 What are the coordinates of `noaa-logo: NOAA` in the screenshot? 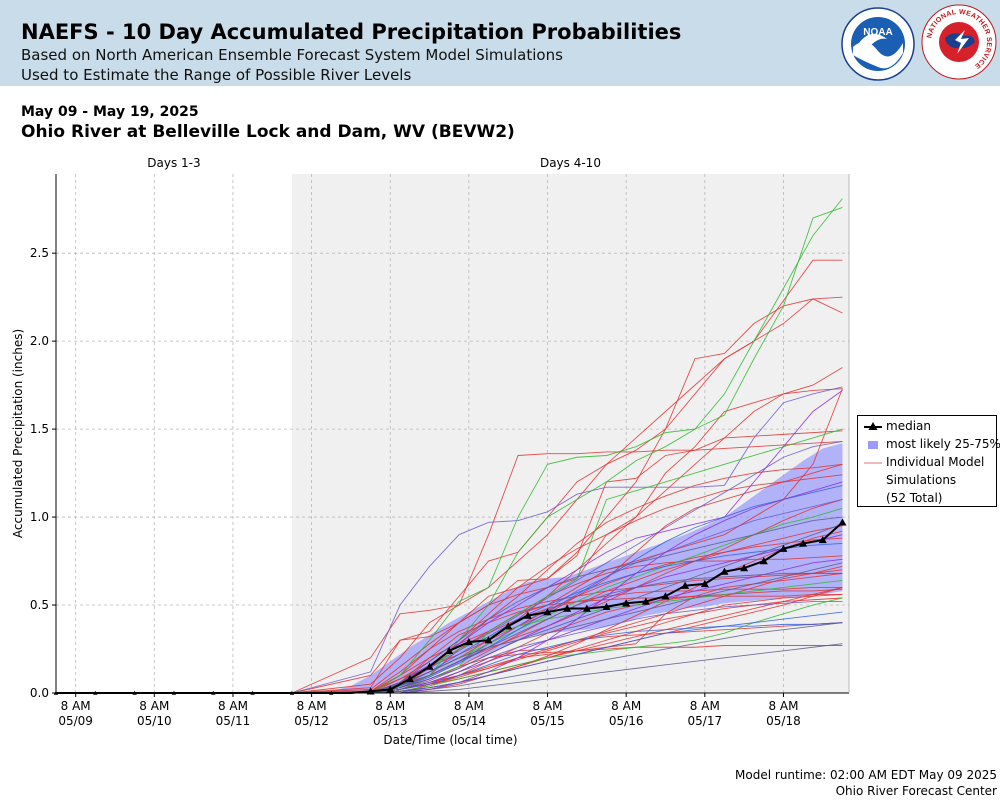 It's located at (878, 44).